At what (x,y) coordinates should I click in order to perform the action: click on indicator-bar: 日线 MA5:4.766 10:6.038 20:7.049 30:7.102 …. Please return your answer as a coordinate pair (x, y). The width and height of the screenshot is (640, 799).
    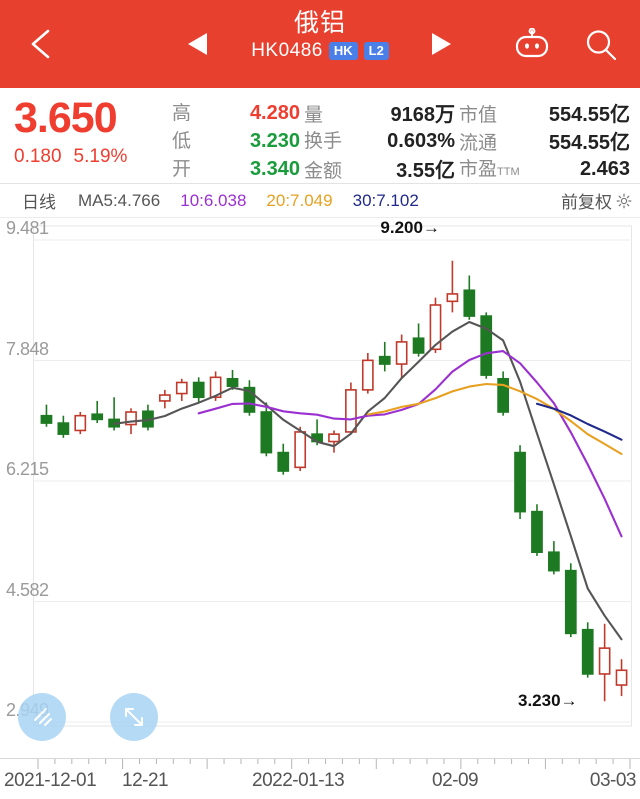
    Looking at the image, I should click on (320, 201).